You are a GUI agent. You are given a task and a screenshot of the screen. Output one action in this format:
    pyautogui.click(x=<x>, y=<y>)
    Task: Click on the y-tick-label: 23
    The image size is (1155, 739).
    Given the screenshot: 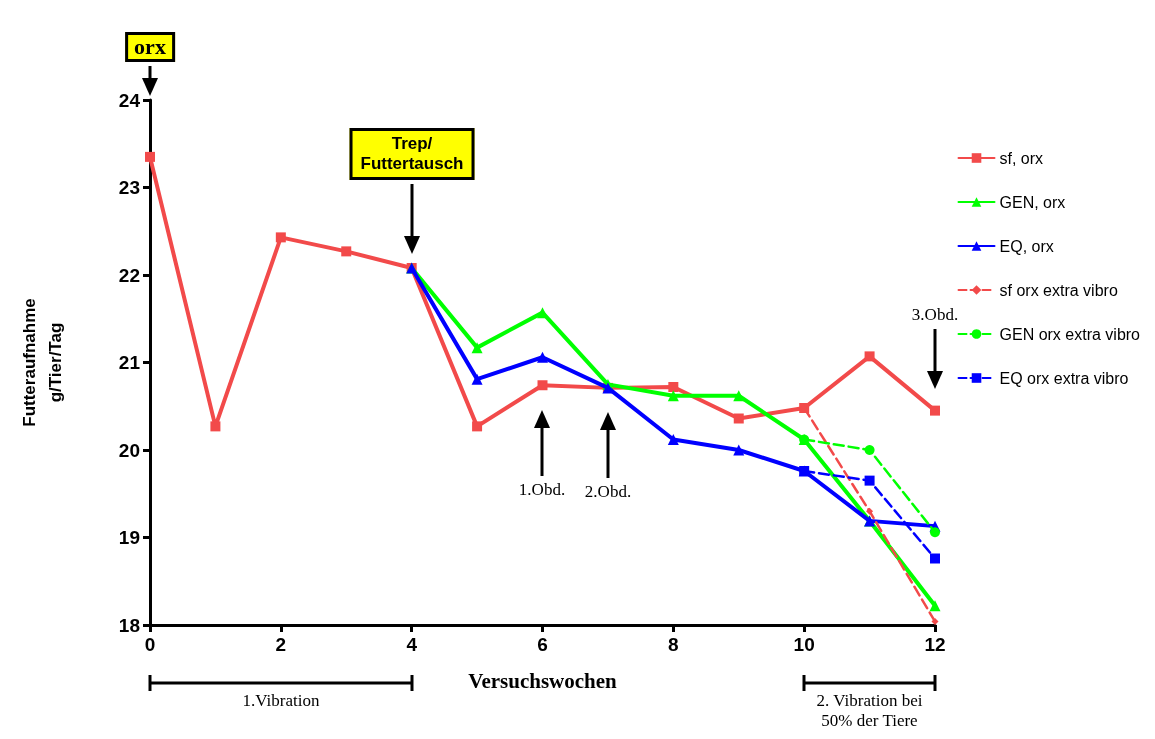 What is the action you would take?
    pyautogui.click(x=129, y=187)
    